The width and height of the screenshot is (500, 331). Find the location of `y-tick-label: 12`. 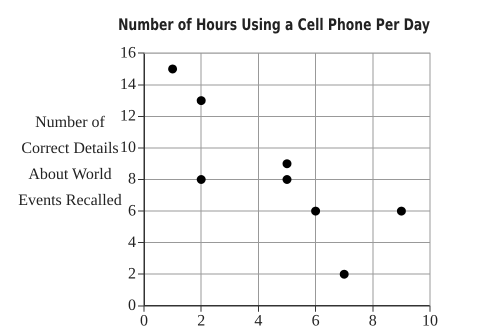

y-tick-label: 12 is located at coordinates (128, 116).